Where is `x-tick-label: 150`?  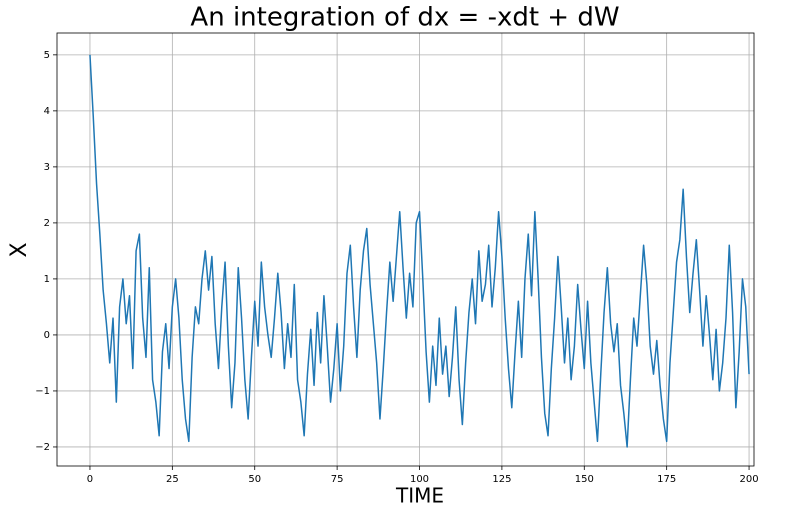
x-tick-label: 150 is located at coordinates (584, 479).